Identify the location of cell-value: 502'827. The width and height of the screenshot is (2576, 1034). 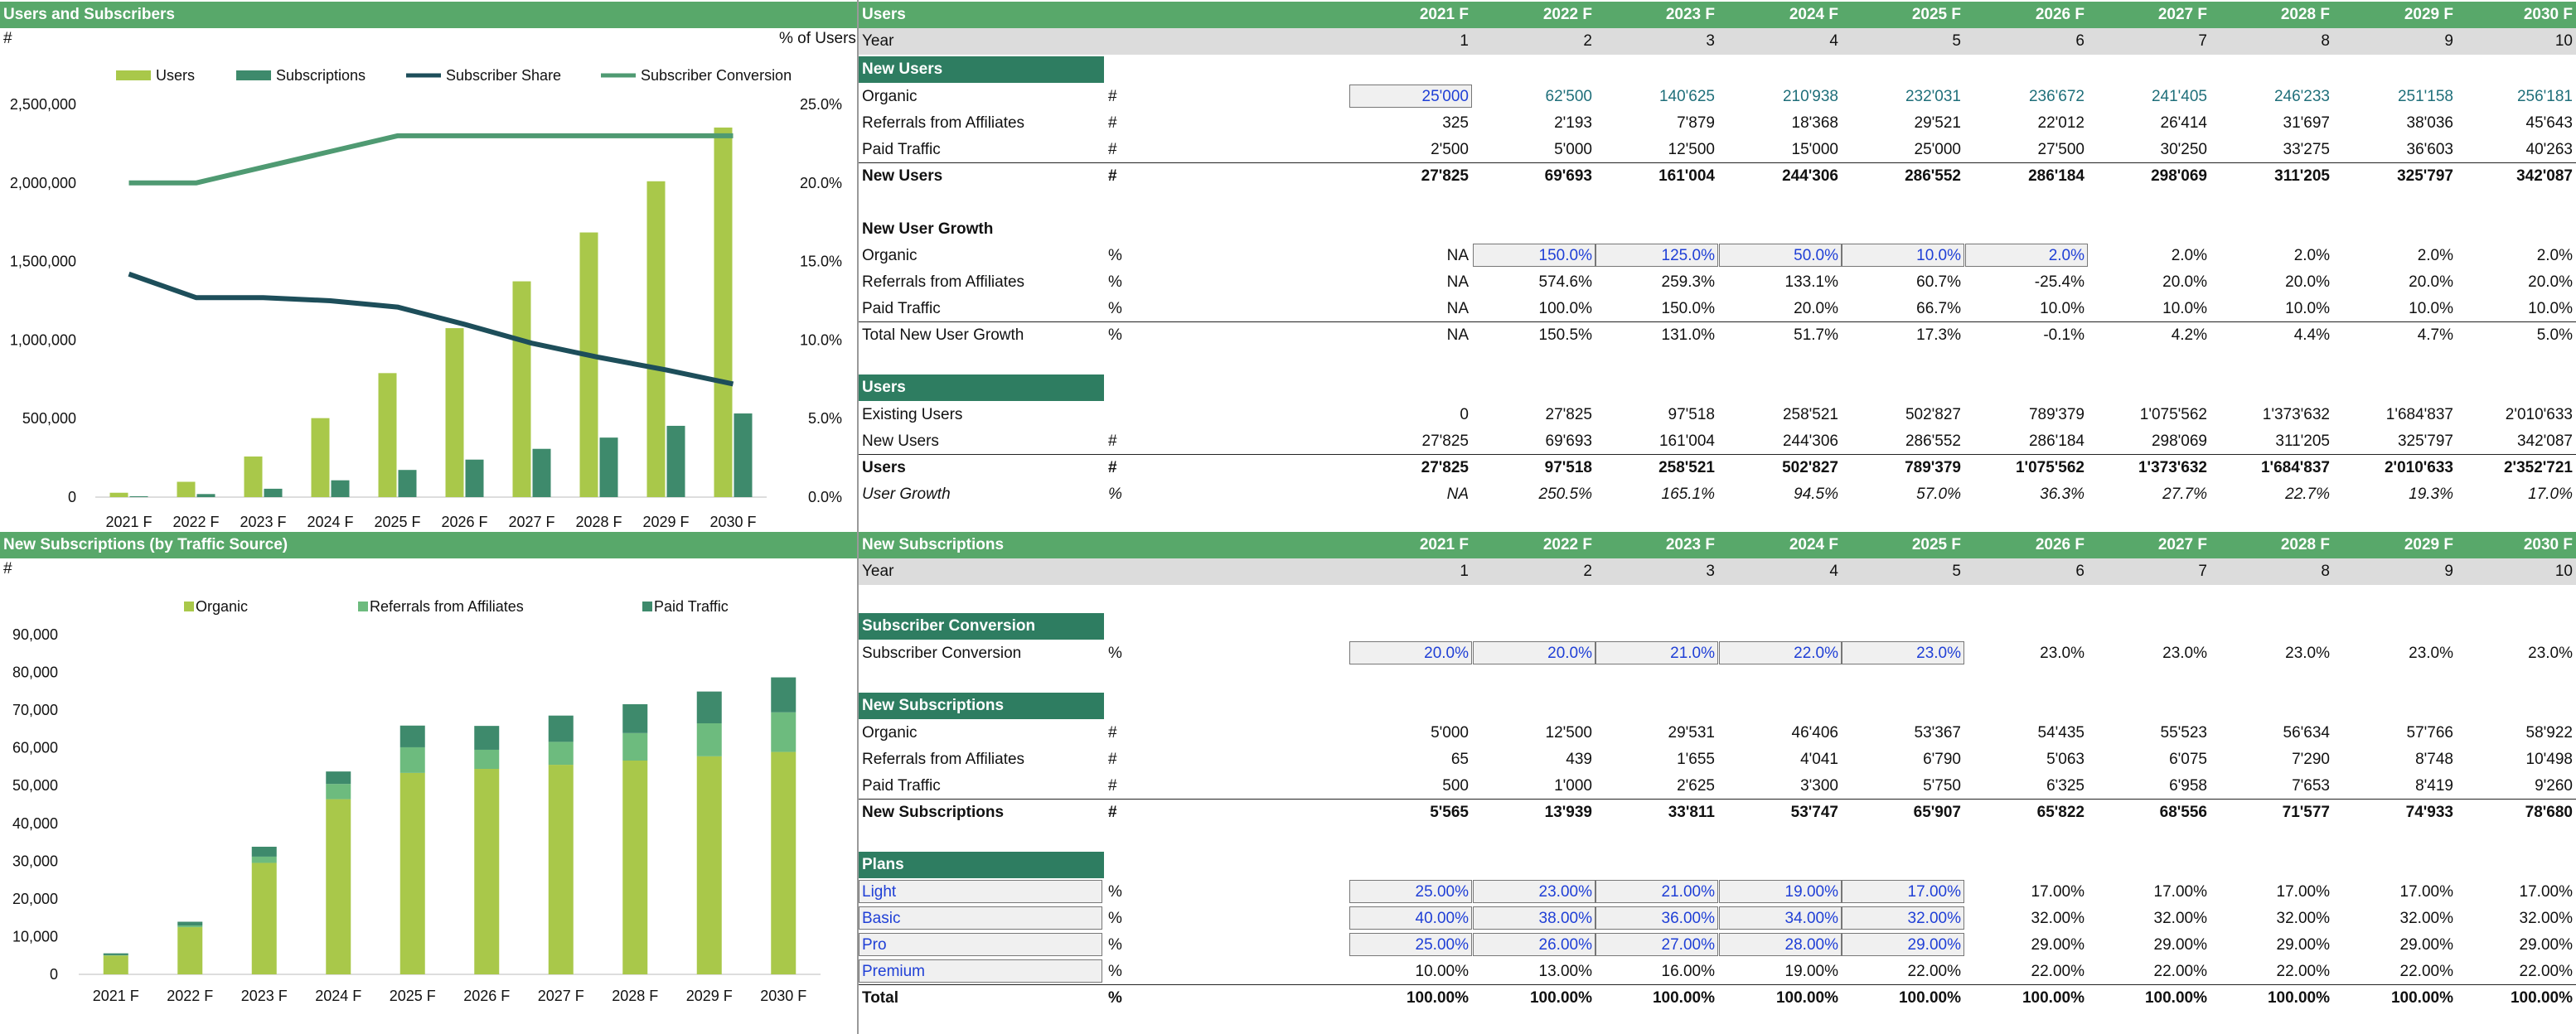
(1810, 468).